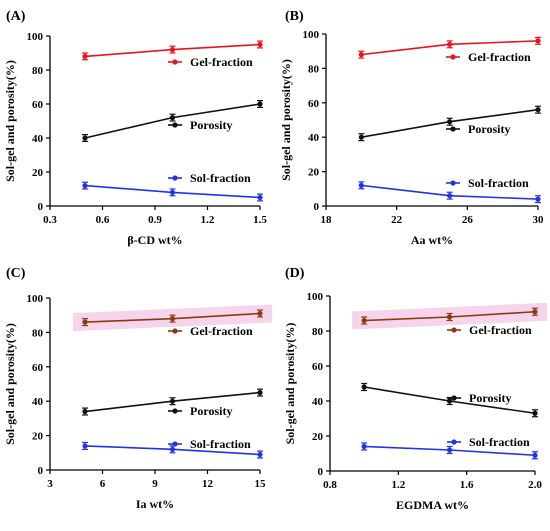  Describe the element at coordinates (330, 485) in the screenshot. I see `x-tick-label: 0.8` at that location.